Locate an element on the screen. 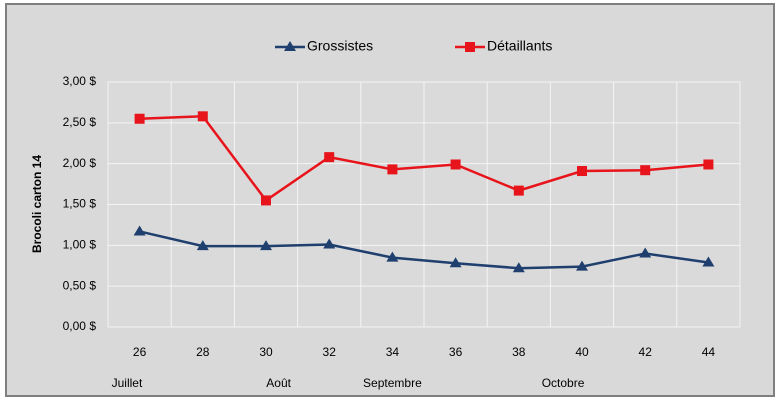 This screenshot has height=400, width=781. y-tick-label: 1,50 $ is located at coordinates (80, 204).